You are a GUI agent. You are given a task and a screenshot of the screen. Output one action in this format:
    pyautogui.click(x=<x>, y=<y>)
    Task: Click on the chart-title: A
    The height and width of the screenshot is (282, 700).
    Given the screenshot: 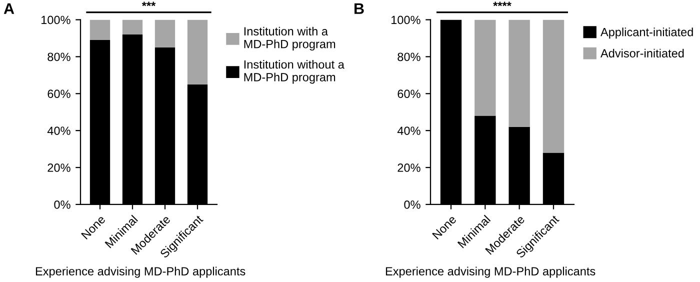 What is the action you would take?
    pyautogui.click(x=9, y=8)
    